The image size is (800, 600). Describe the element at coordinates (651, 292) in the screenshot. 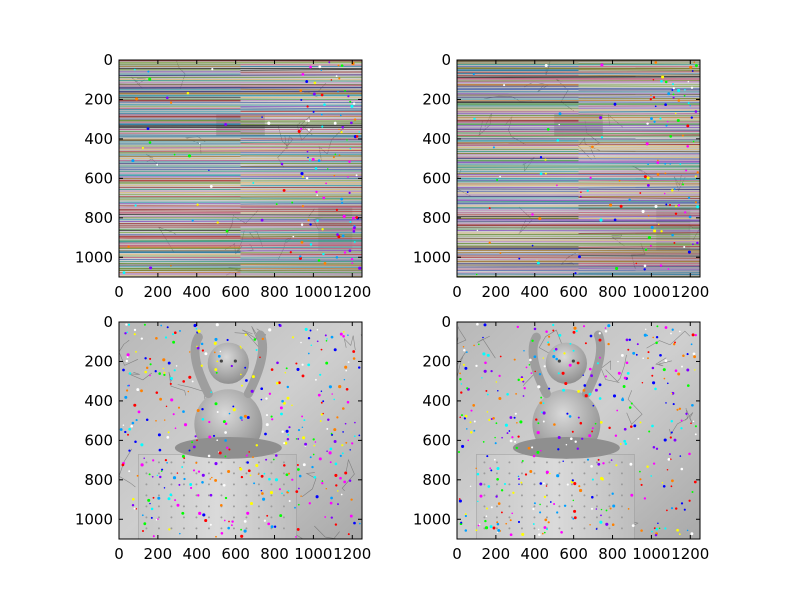

I see `x-tick-label: 1000` at that location.